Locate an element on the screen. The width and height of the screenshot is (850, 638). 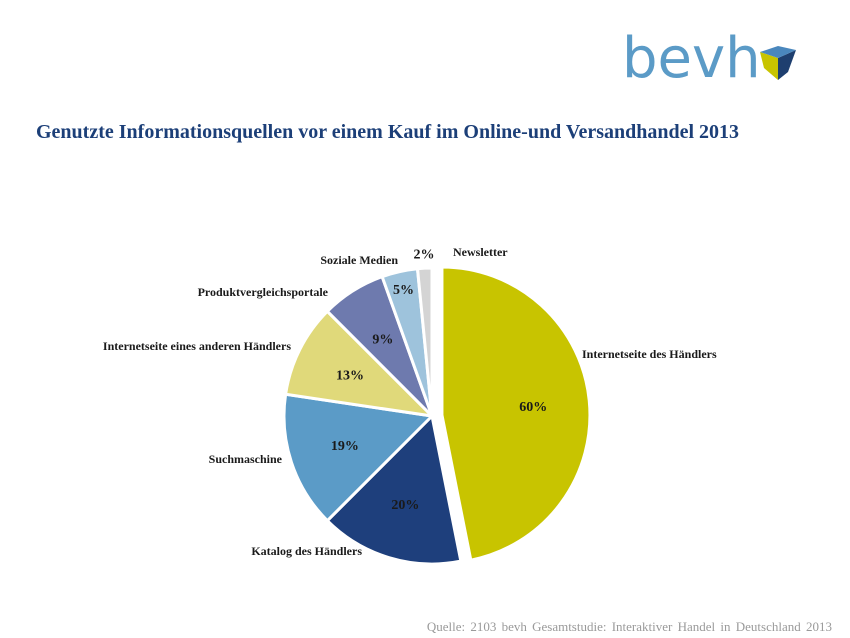
slice-category-label: Produktvergleichsportale is located at coordinates (263, 292).